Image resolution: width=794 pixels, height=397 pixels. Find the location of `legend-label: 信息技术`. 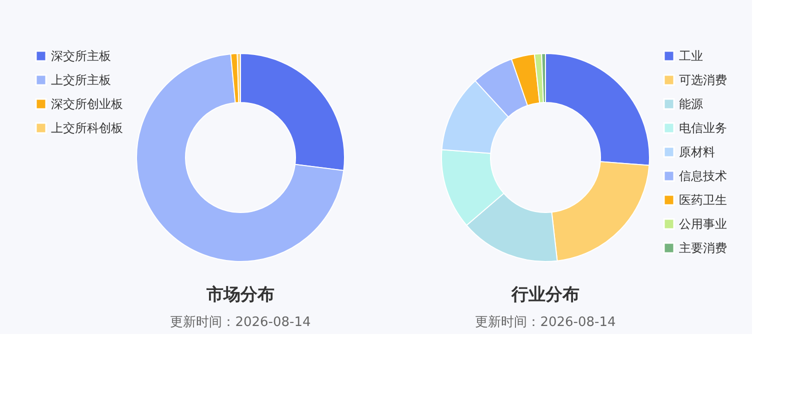

legend-label: 信息技术 is located at coordinates (703, 176).